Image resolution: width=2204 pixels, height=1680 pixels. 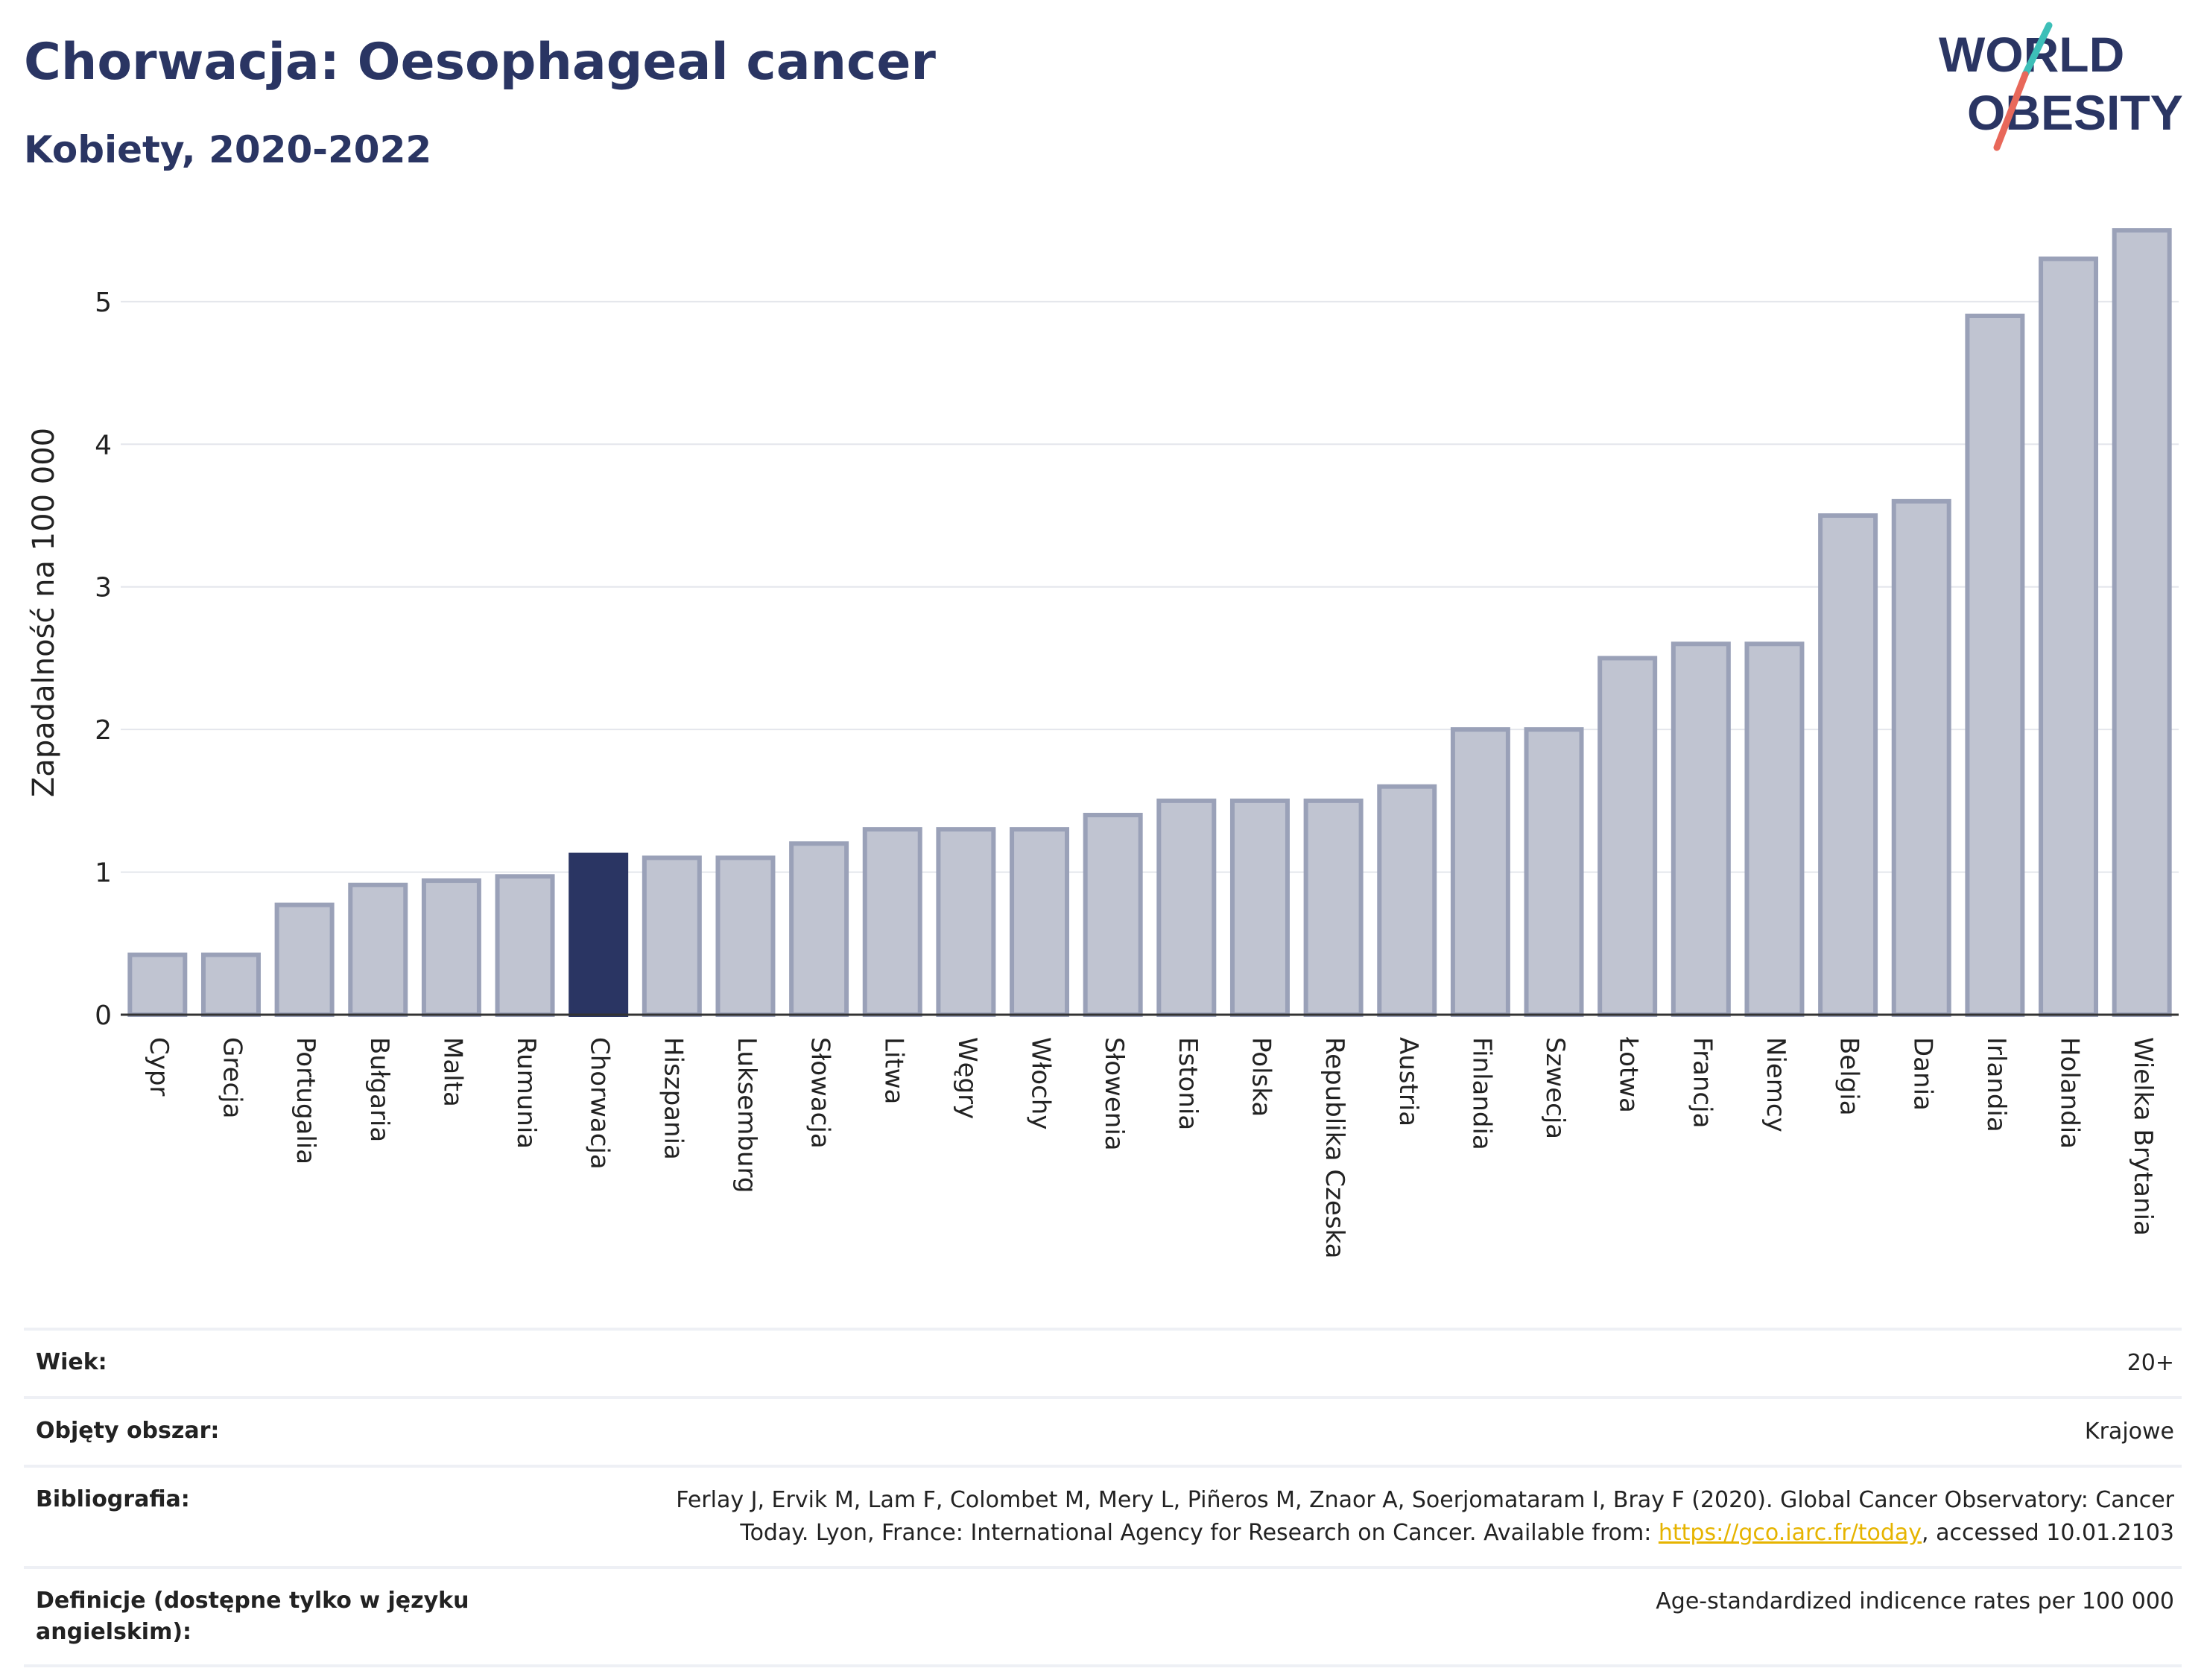 I want to click on bar-słowacja, so click(x=819, y=929).